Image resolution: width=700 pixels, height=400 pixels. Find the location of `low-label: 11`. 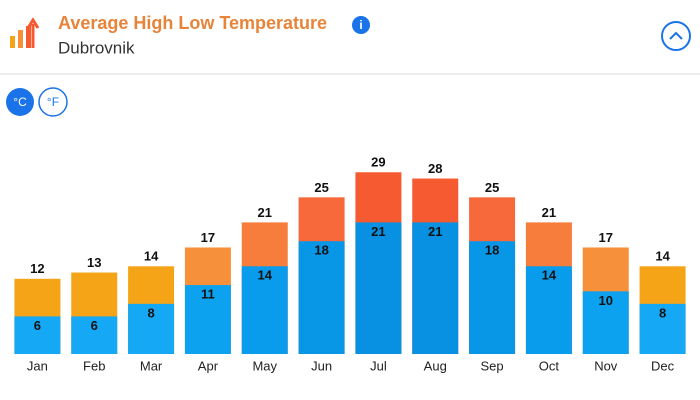

low-label: 11 is located at coordinates (208, 294).